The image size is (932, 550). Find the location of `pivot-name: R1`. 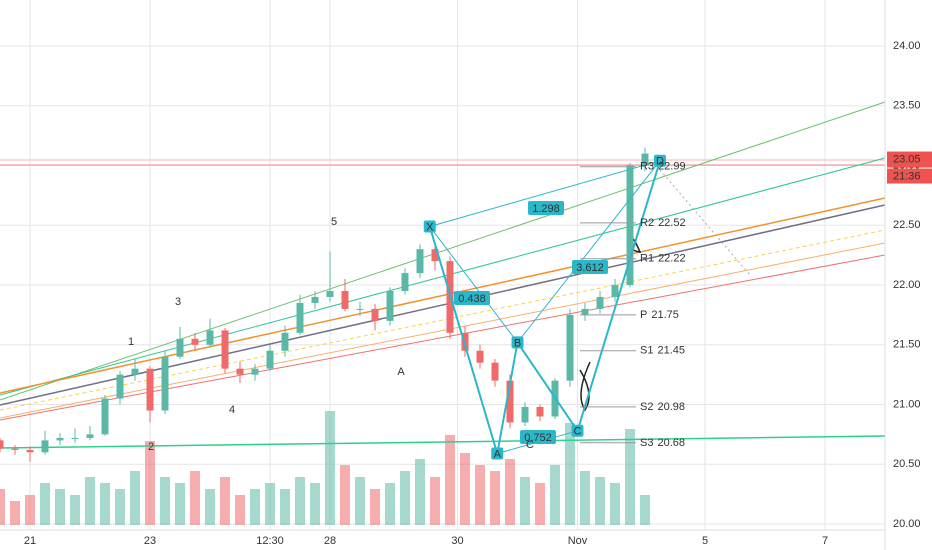

pivot-name: R1 is located at coordinates (647, 259).